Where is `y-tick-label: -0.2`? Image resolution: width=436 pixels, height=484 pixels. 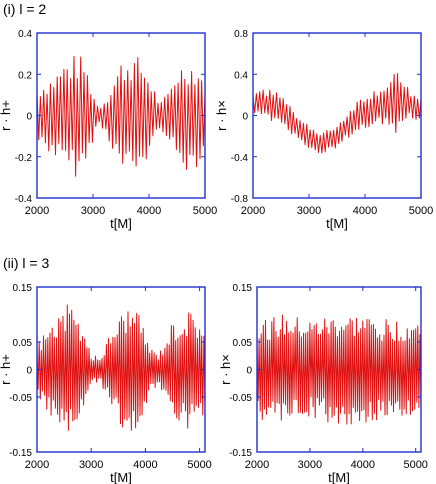 y-tick-label: -0.2 is located at coordinates (24, 158).